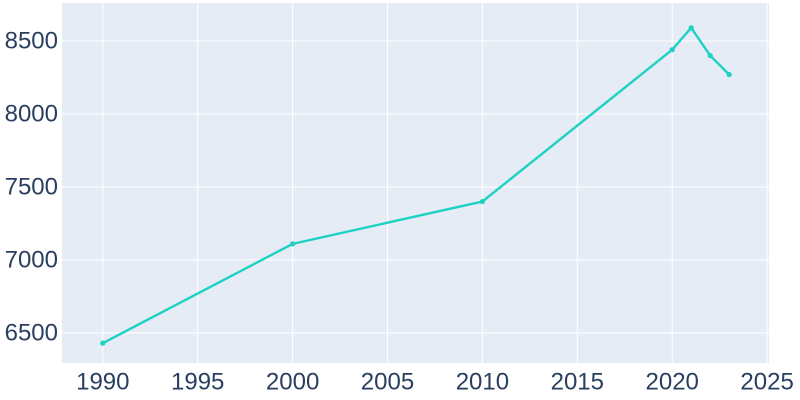 Image resolution: width=800 pixels, height=400 pixels. Describe the element at coordinates (31, 332) in the screenshot. I see `y-tick-label: 6500` at that location.